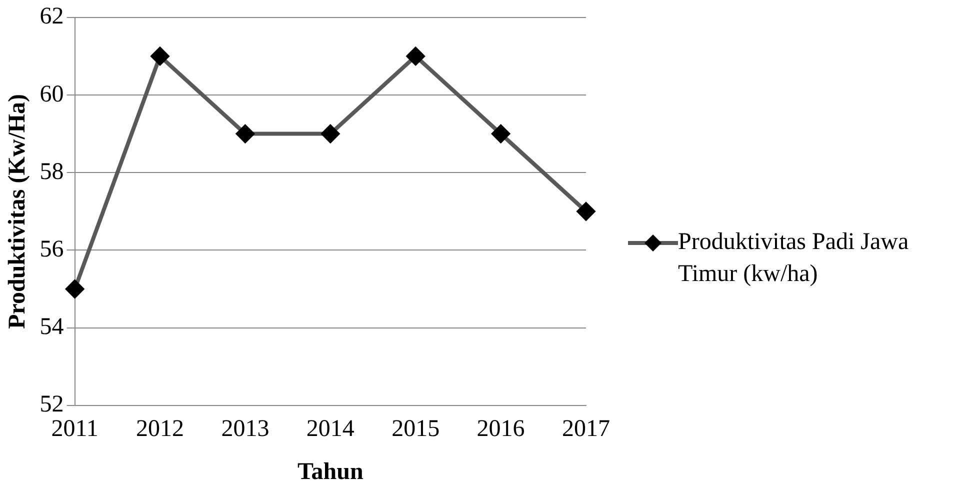 This screenshot has height=491, width=963. What do you see at coordinates (245, 429) in the screenshot?
I see `x-tick-label: 2013` at bounding box center [245, 429].